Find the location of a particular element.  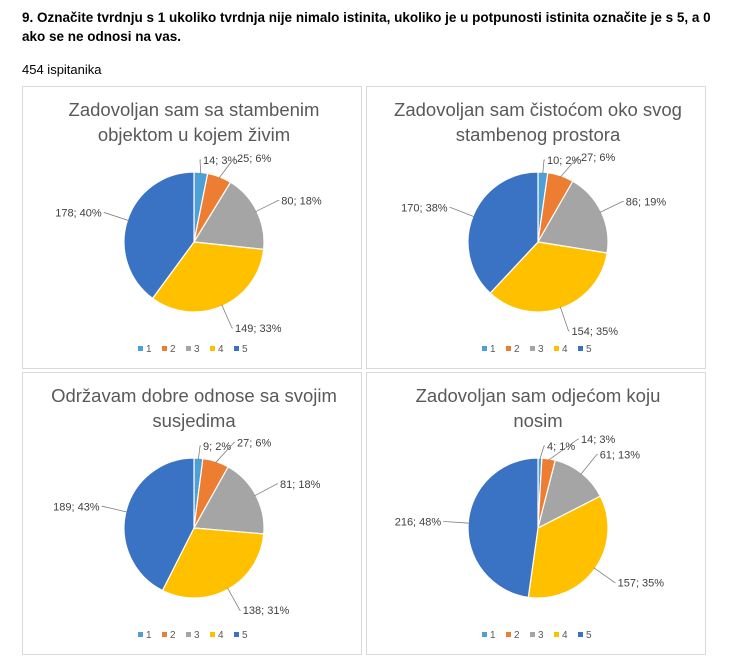

chart-title-line: stambenog prostora is located at coordinates (538, 134).